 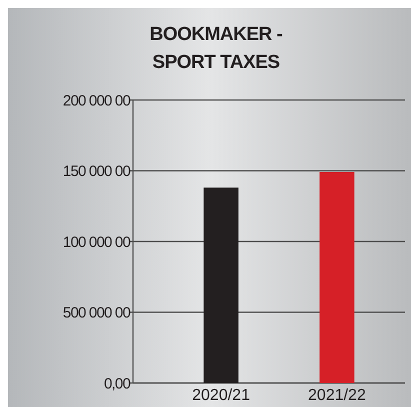 What do you see at coordinates (221, 395) in the screenshot?
I see `x-tick-label: 2020/21` at bounding box center [221, 395].